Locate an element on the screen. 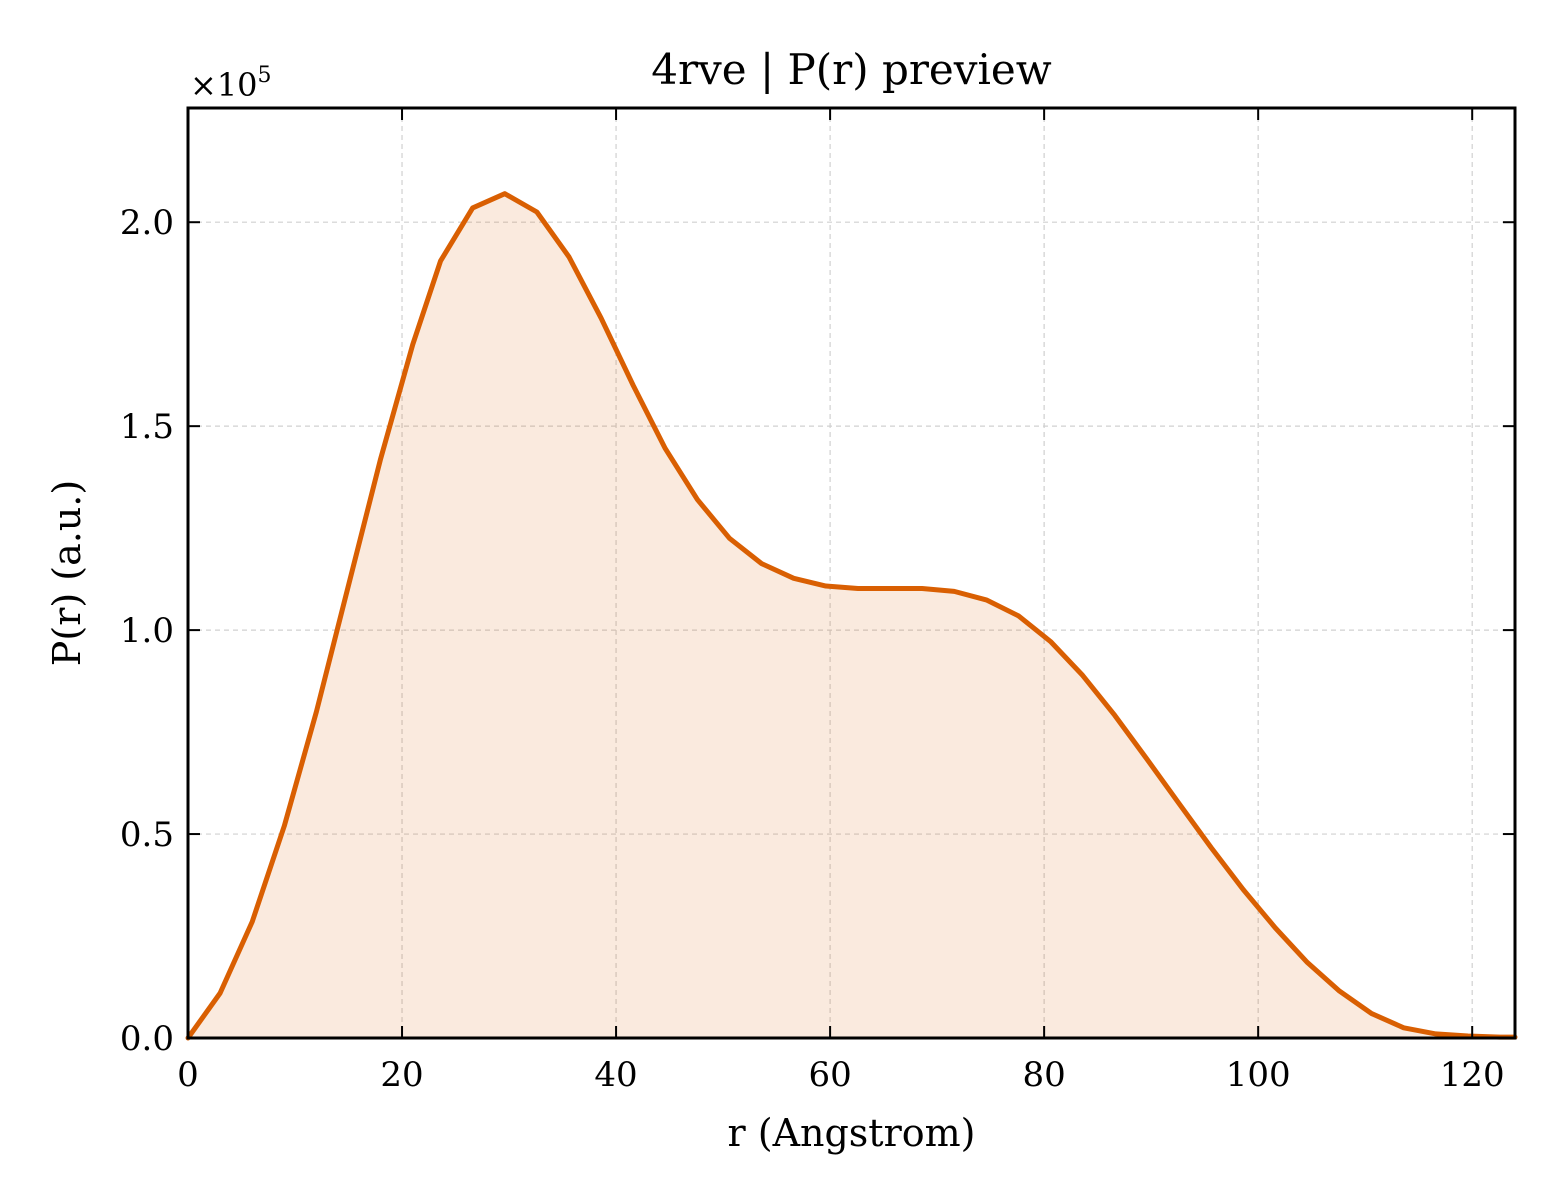  y-axis-label: P(r) (a.u.) is located at coordinates (67, 573).